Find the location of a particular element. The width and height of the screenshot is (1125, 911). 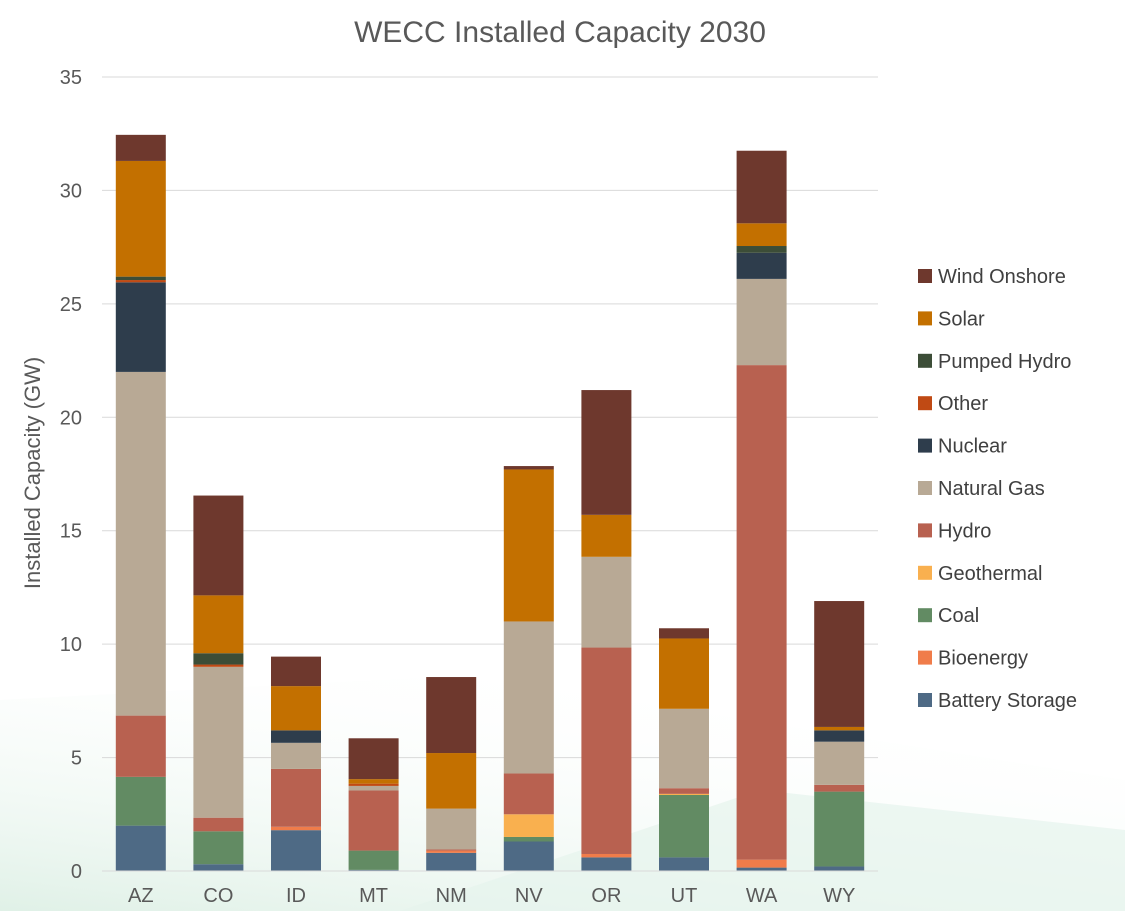

bar-stack-az is located at coordinates (140, 502).